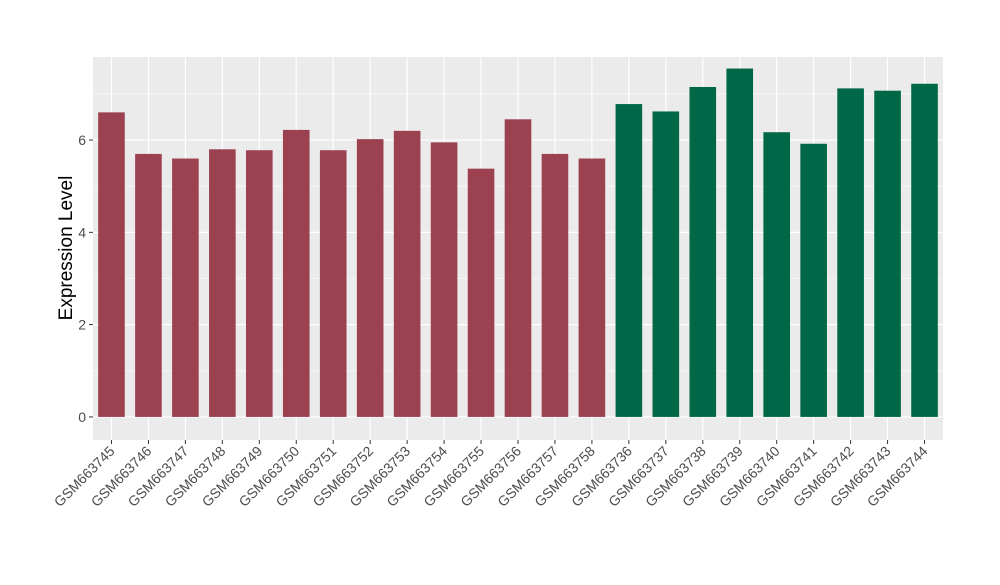  I want to click on bar-GSM663758, so click(592, 287).